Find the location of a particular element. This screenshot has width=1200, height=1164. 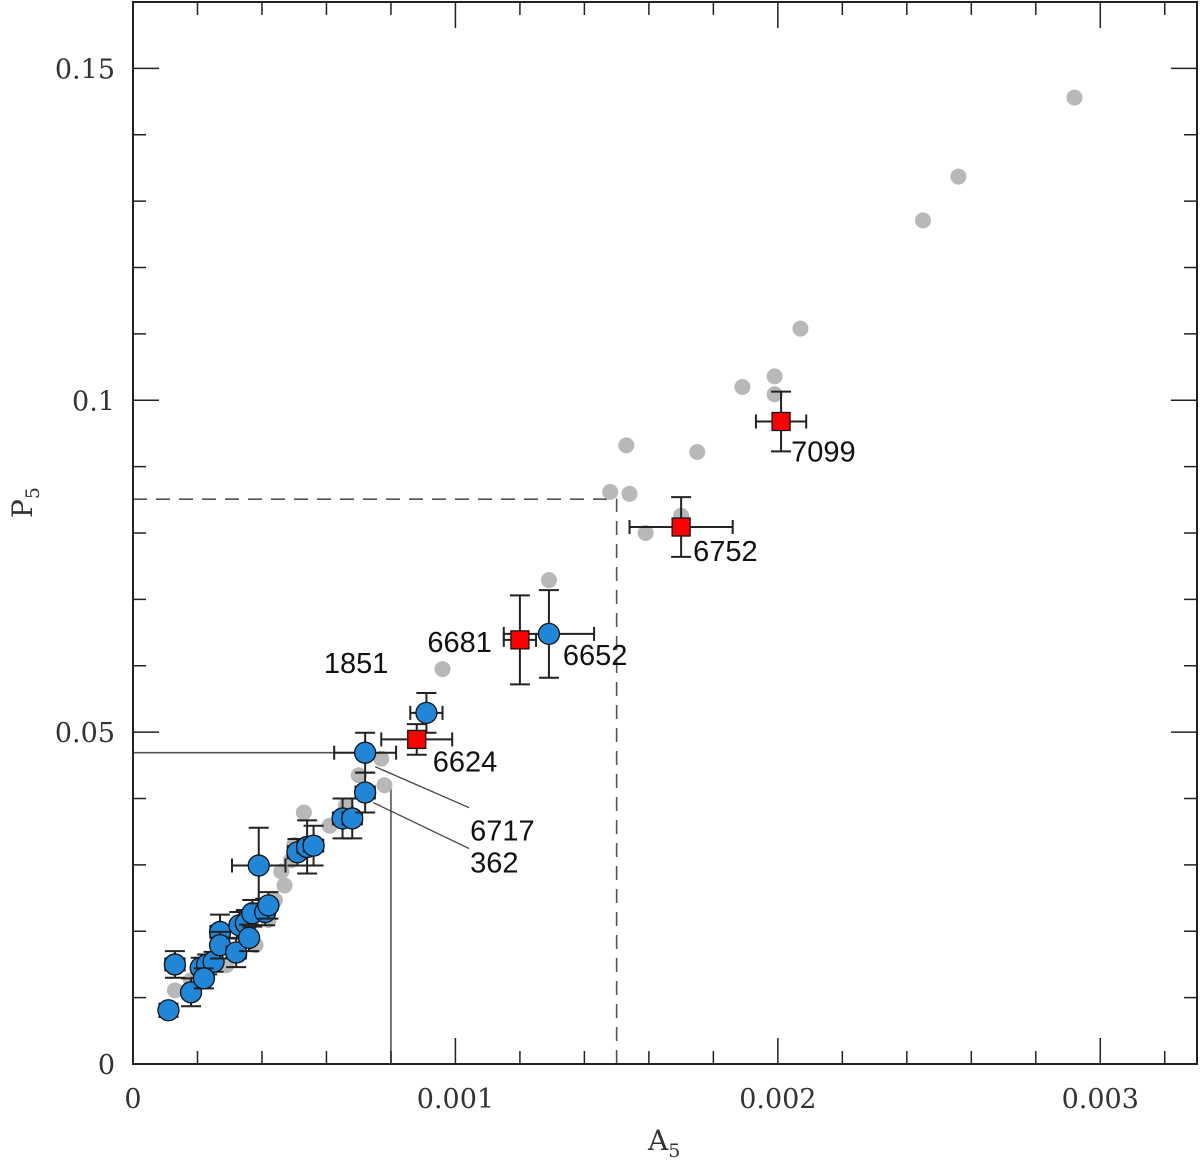

blue-point-group: 6717 is located at coordinates (434, 789).